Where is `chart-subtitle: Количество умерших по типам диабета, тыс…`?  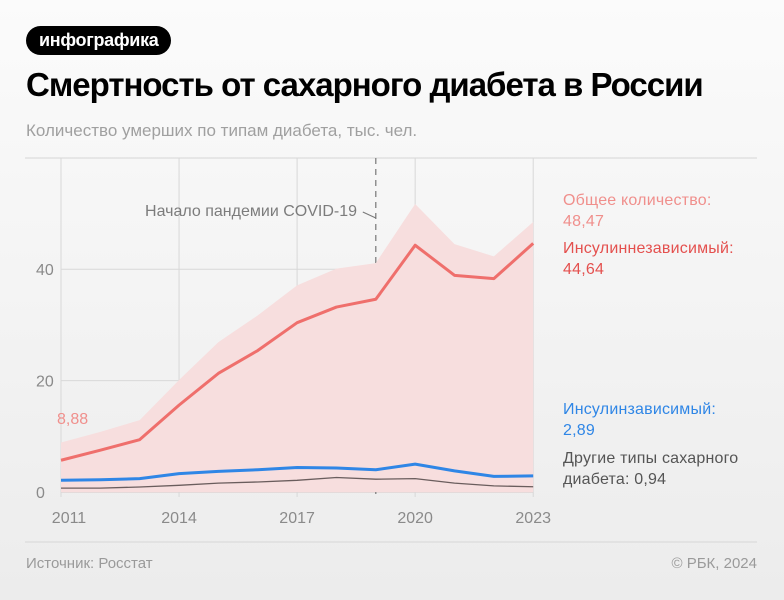 chart-subtitle: Количество умерших по типам диабета, тыс… is located at coordinates (222, 130).